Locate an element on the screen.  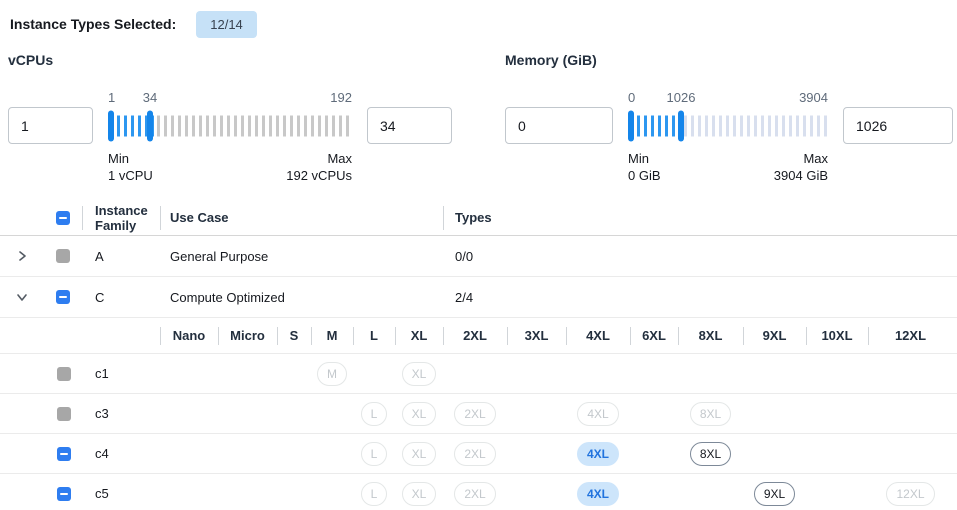
type-name: c5 is located at coordinates (102, 493).